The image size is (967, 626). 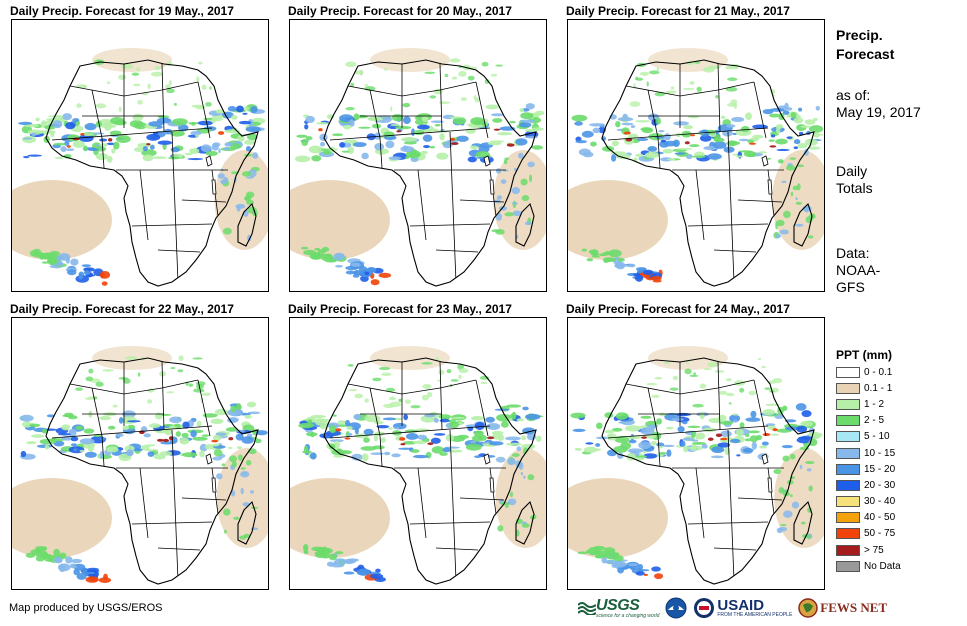 What do you see at coordinates (400, 11) in the screenshot?
I see `panel-title: Daily Precip. Forecast for 20 May., 2017` at bounding box center [400, 11].